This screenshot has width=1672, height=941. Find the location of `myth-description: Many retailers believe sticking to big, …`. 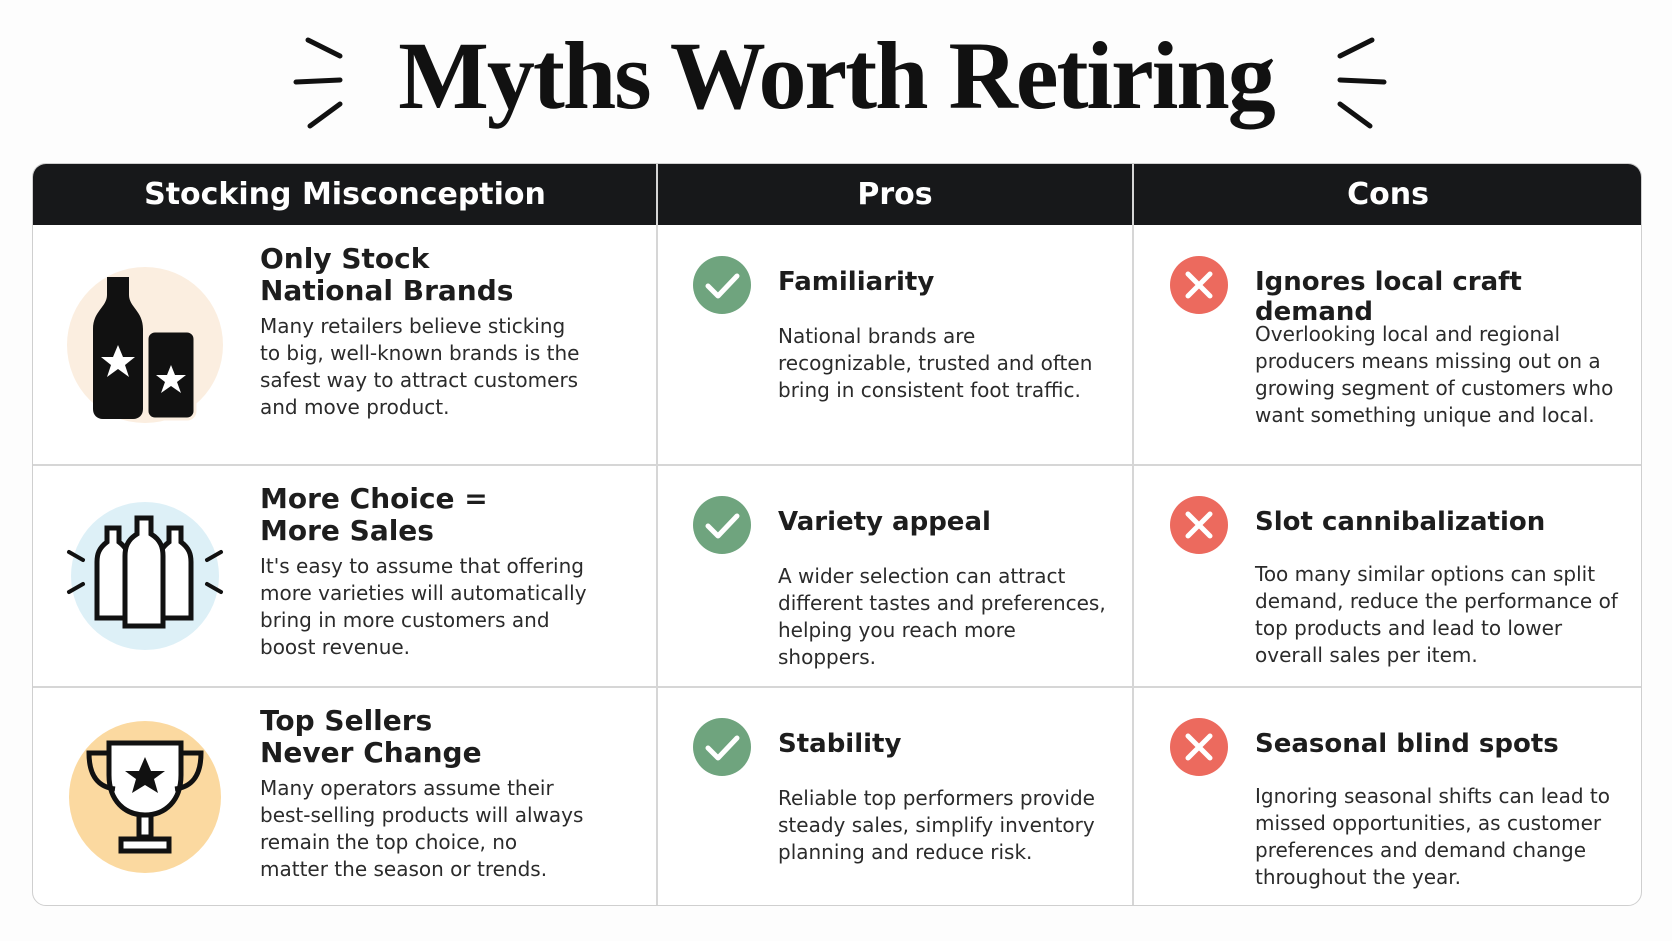

myth-description: Many retailers believe sticking to big, … is located at coordinates (420, 366).